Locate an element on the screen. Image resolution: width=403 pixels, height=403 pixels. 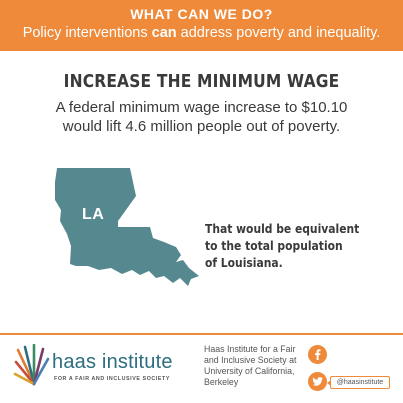
state-abbreviation: LA is located at coordinates (93, 214).